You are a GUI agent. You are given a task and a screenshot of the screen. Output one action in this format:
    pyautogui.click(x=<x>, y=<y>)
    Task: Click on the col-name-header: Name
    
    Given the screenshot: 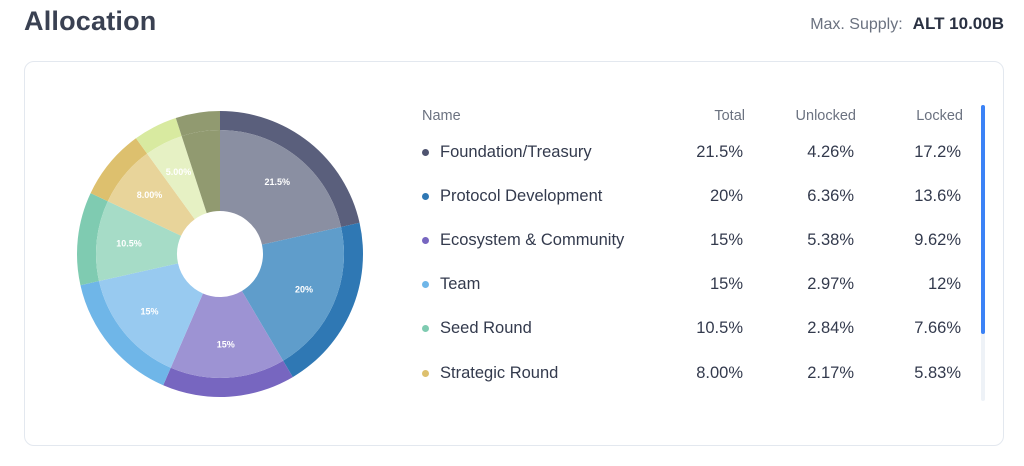 What is the action you would take?
    pyautogui.click(x=441, y=116)
    